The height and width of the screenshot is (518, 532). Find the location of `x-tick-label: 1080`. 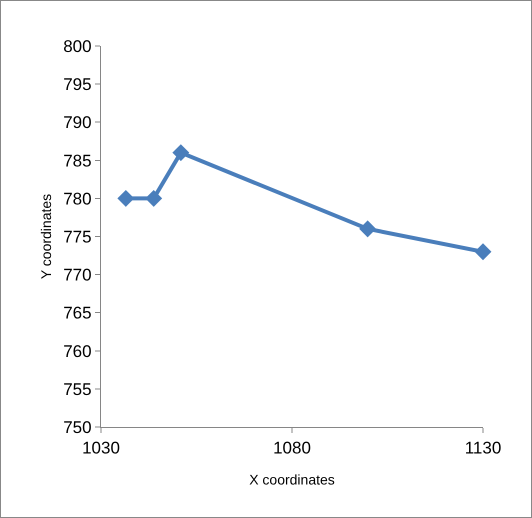

x-tick-label: 1080 is located at coordinates (292, 448).